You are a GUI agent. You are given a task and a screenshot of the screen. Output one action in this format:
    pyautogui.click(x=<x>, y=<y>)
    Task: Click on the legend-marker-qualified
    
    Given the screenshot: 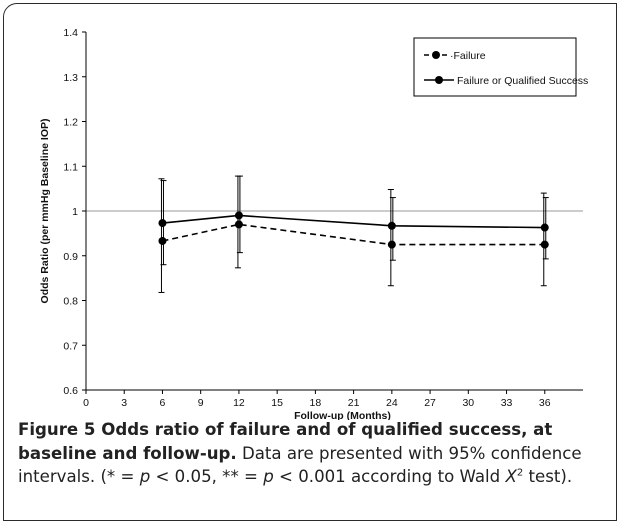 What is the action you would take?
    pyautogui.click(x=439, y=80)
    